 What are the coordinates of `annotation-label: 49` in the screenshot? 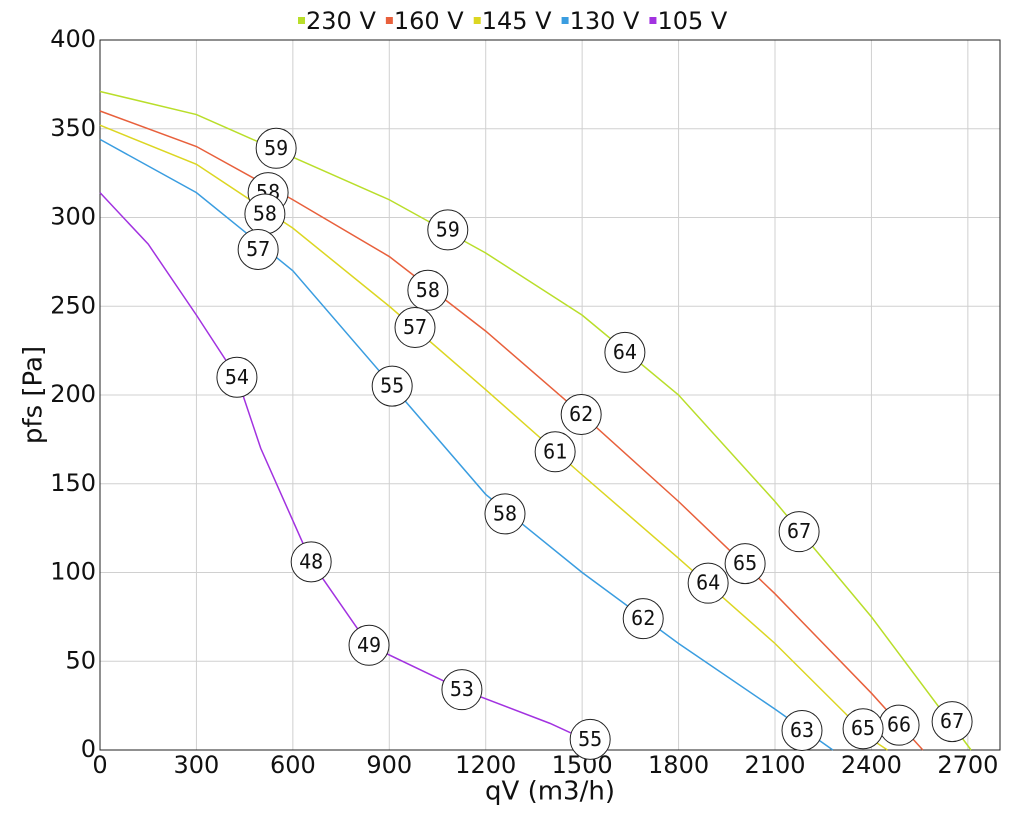 It's located at (369, 645).